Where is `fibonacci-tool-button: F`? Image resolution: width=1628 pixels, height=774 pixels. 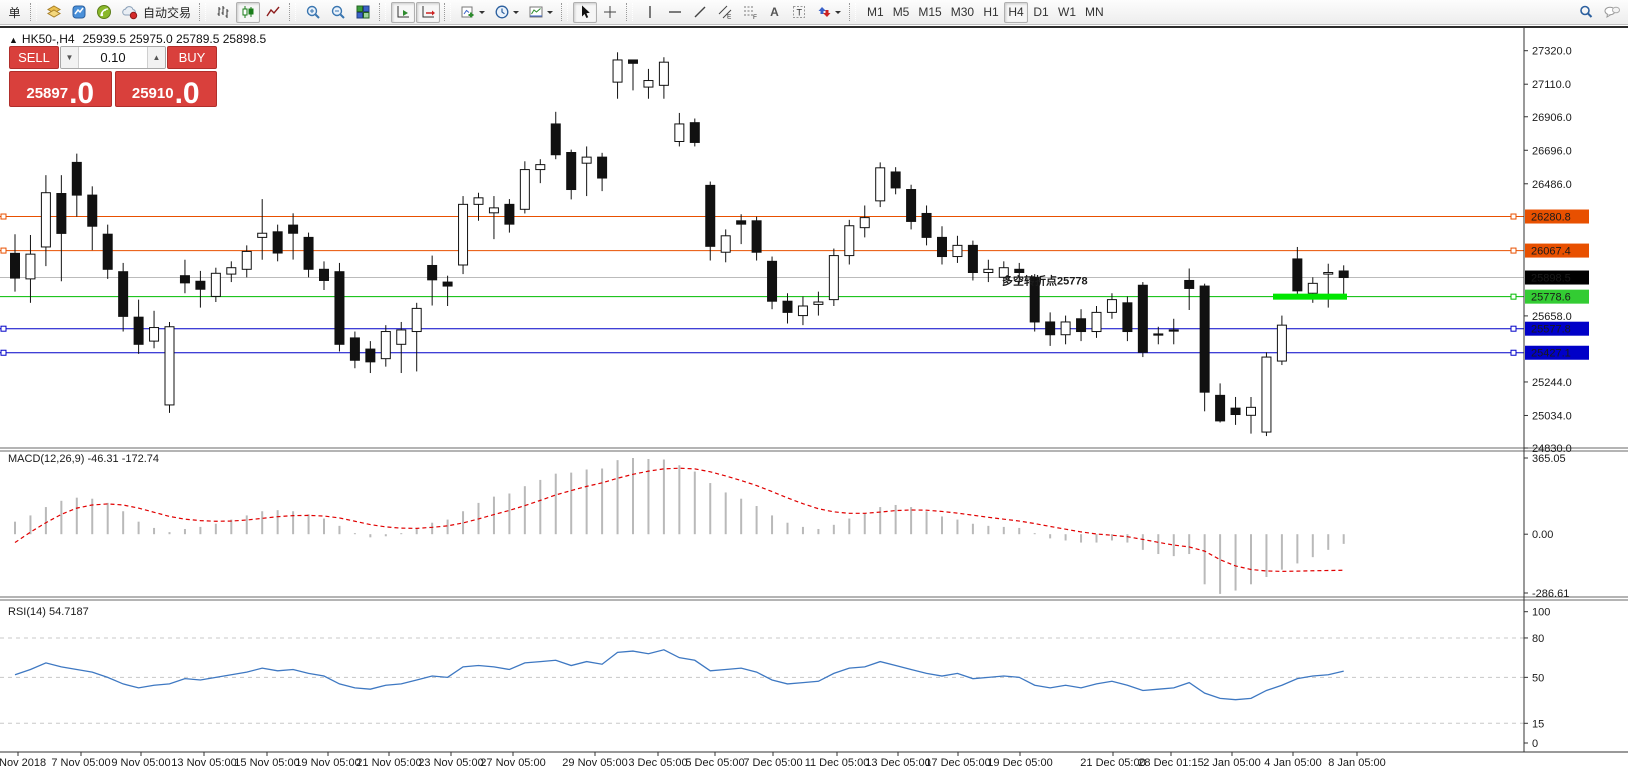 fibonacci-tool-button: F is located at coordinates (750, 12).